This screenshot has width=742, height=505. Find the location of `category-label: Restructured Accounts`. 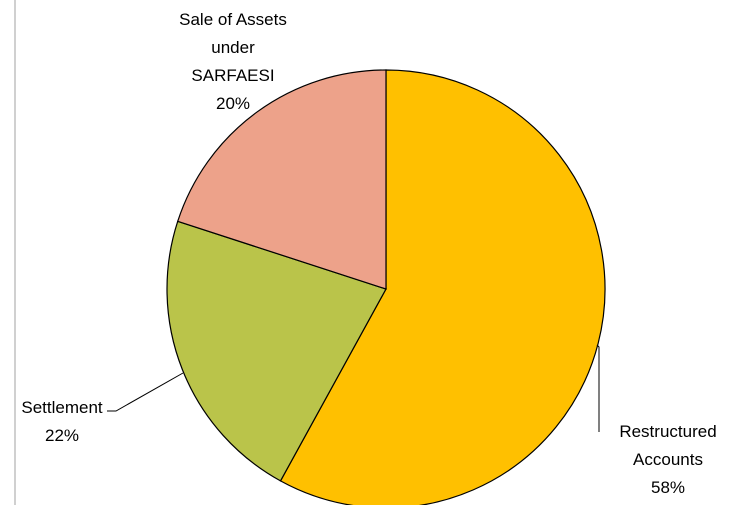

category-label: Restructured Accounts is located at coordinates (668, 445).